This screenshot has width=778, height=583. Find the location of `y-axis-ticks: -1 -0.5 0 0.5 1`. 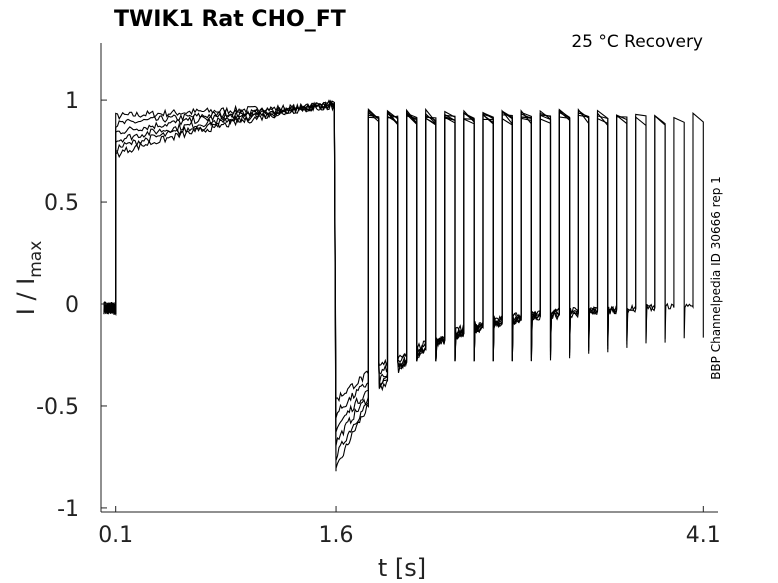

y-axis-ticks: -1 -0.5 0 0.5 1 is located at coordinates (71, 305).